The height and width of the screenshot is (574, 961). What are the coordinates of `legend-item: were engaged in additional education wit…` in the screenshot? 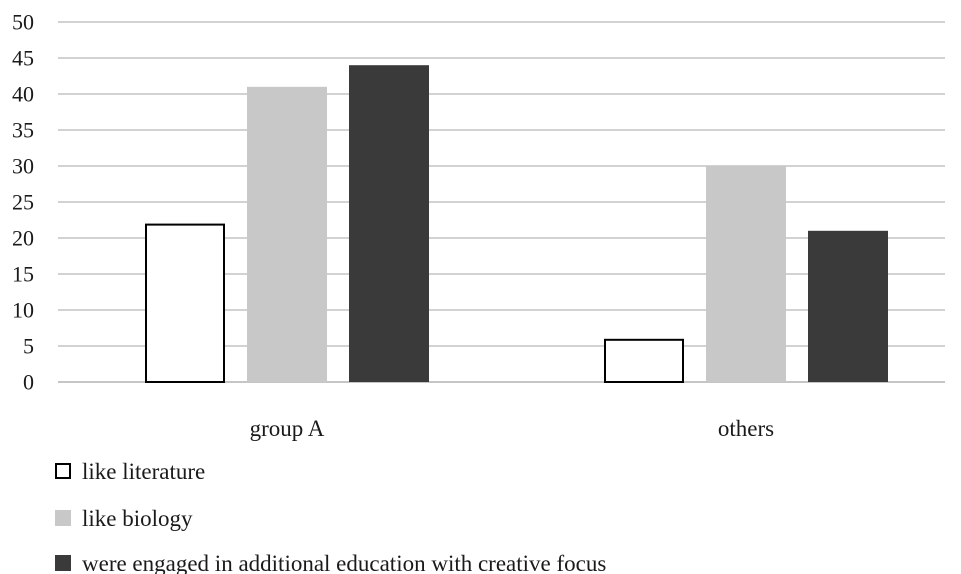 It's located at (330, 562).